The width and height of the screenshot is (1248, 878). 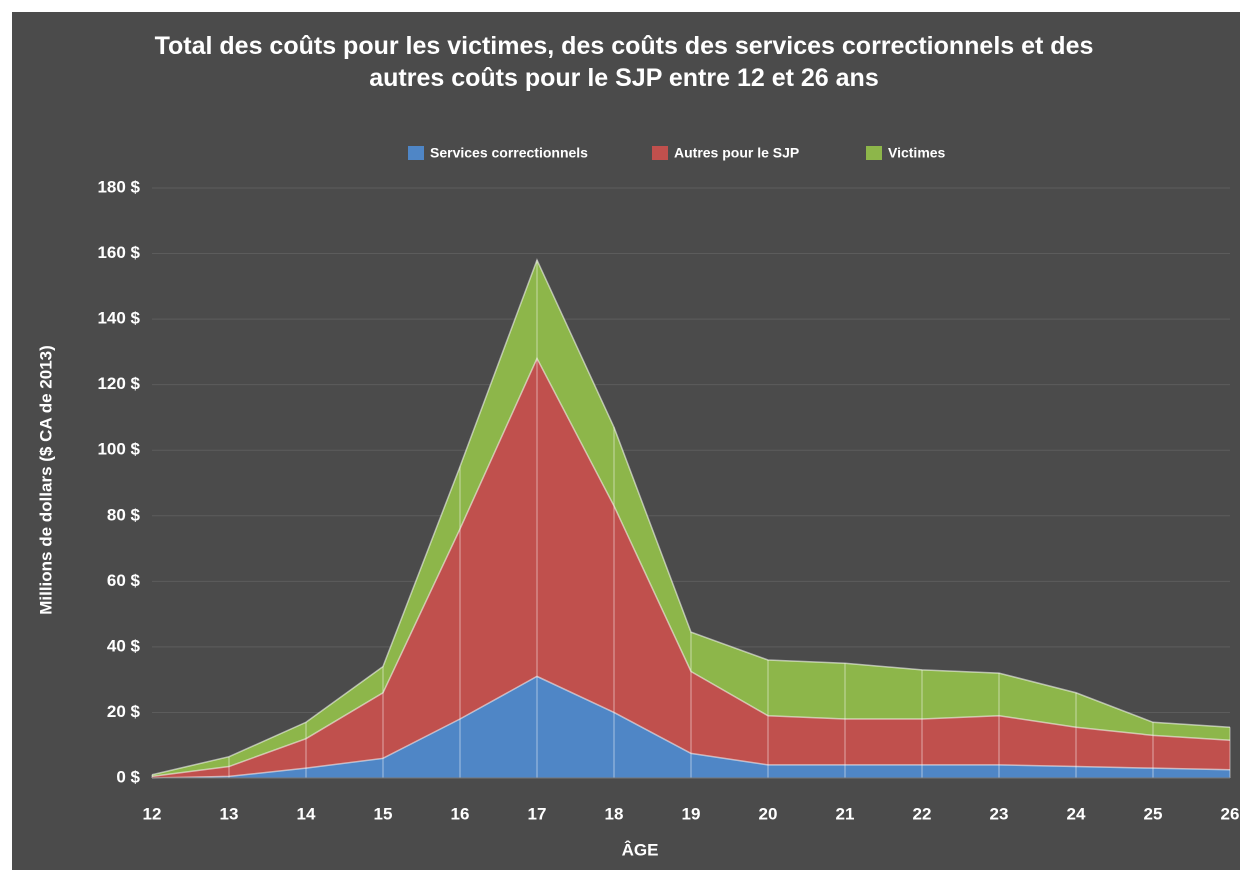 I want to click on x-tick-label: 23, so click(x=999, y=813).